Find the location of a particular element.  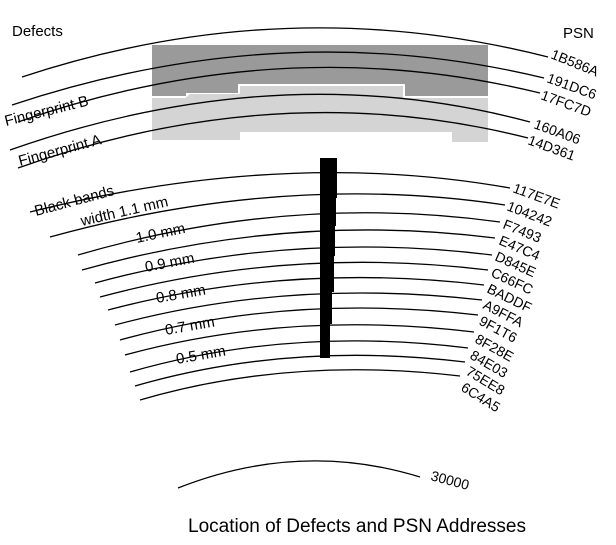

band-0.9mm is located at coordinates (327, 240).